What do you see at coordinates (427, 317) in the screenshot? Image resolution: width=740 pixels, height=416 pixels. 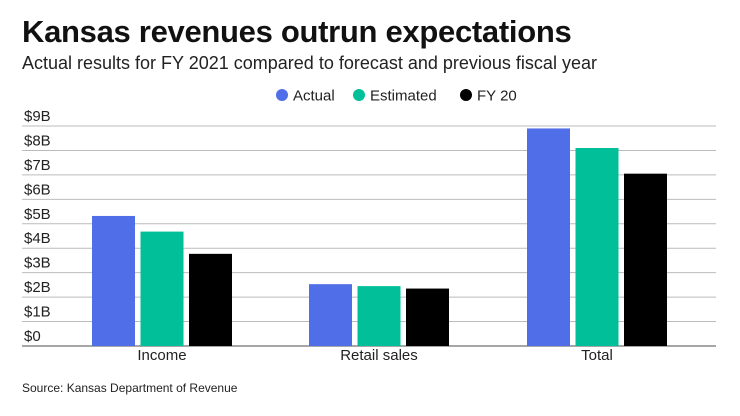 I see `bar-fy-20: Retail sales FY 20: 2.35` at bounding box center [427, 317].